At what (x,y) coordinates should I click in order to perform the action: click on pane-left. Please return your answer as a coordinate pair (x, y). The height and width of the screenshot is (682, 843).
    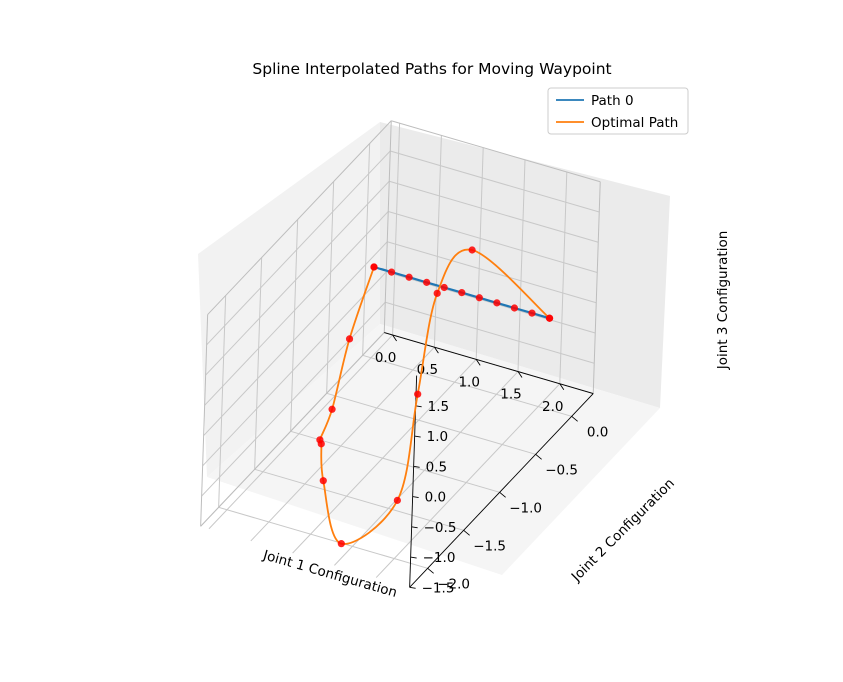
    Looking at the image, I should click on (289, 299).